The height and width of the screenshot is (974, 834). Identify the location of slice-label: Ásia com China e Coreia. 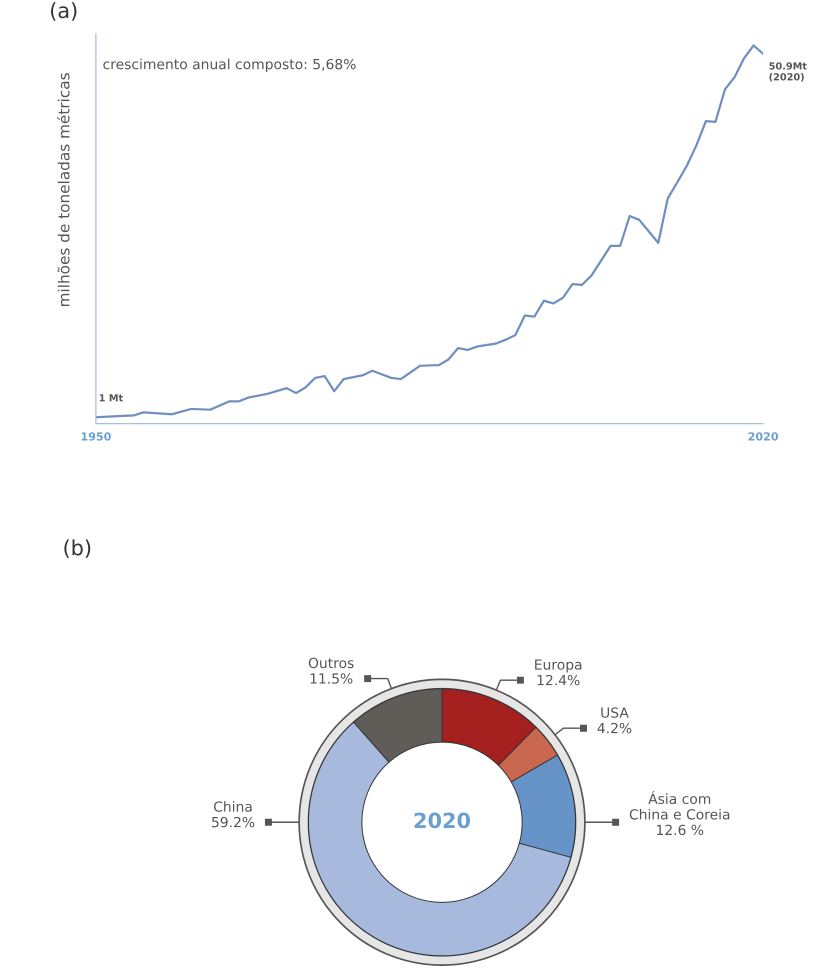
(680, 805).